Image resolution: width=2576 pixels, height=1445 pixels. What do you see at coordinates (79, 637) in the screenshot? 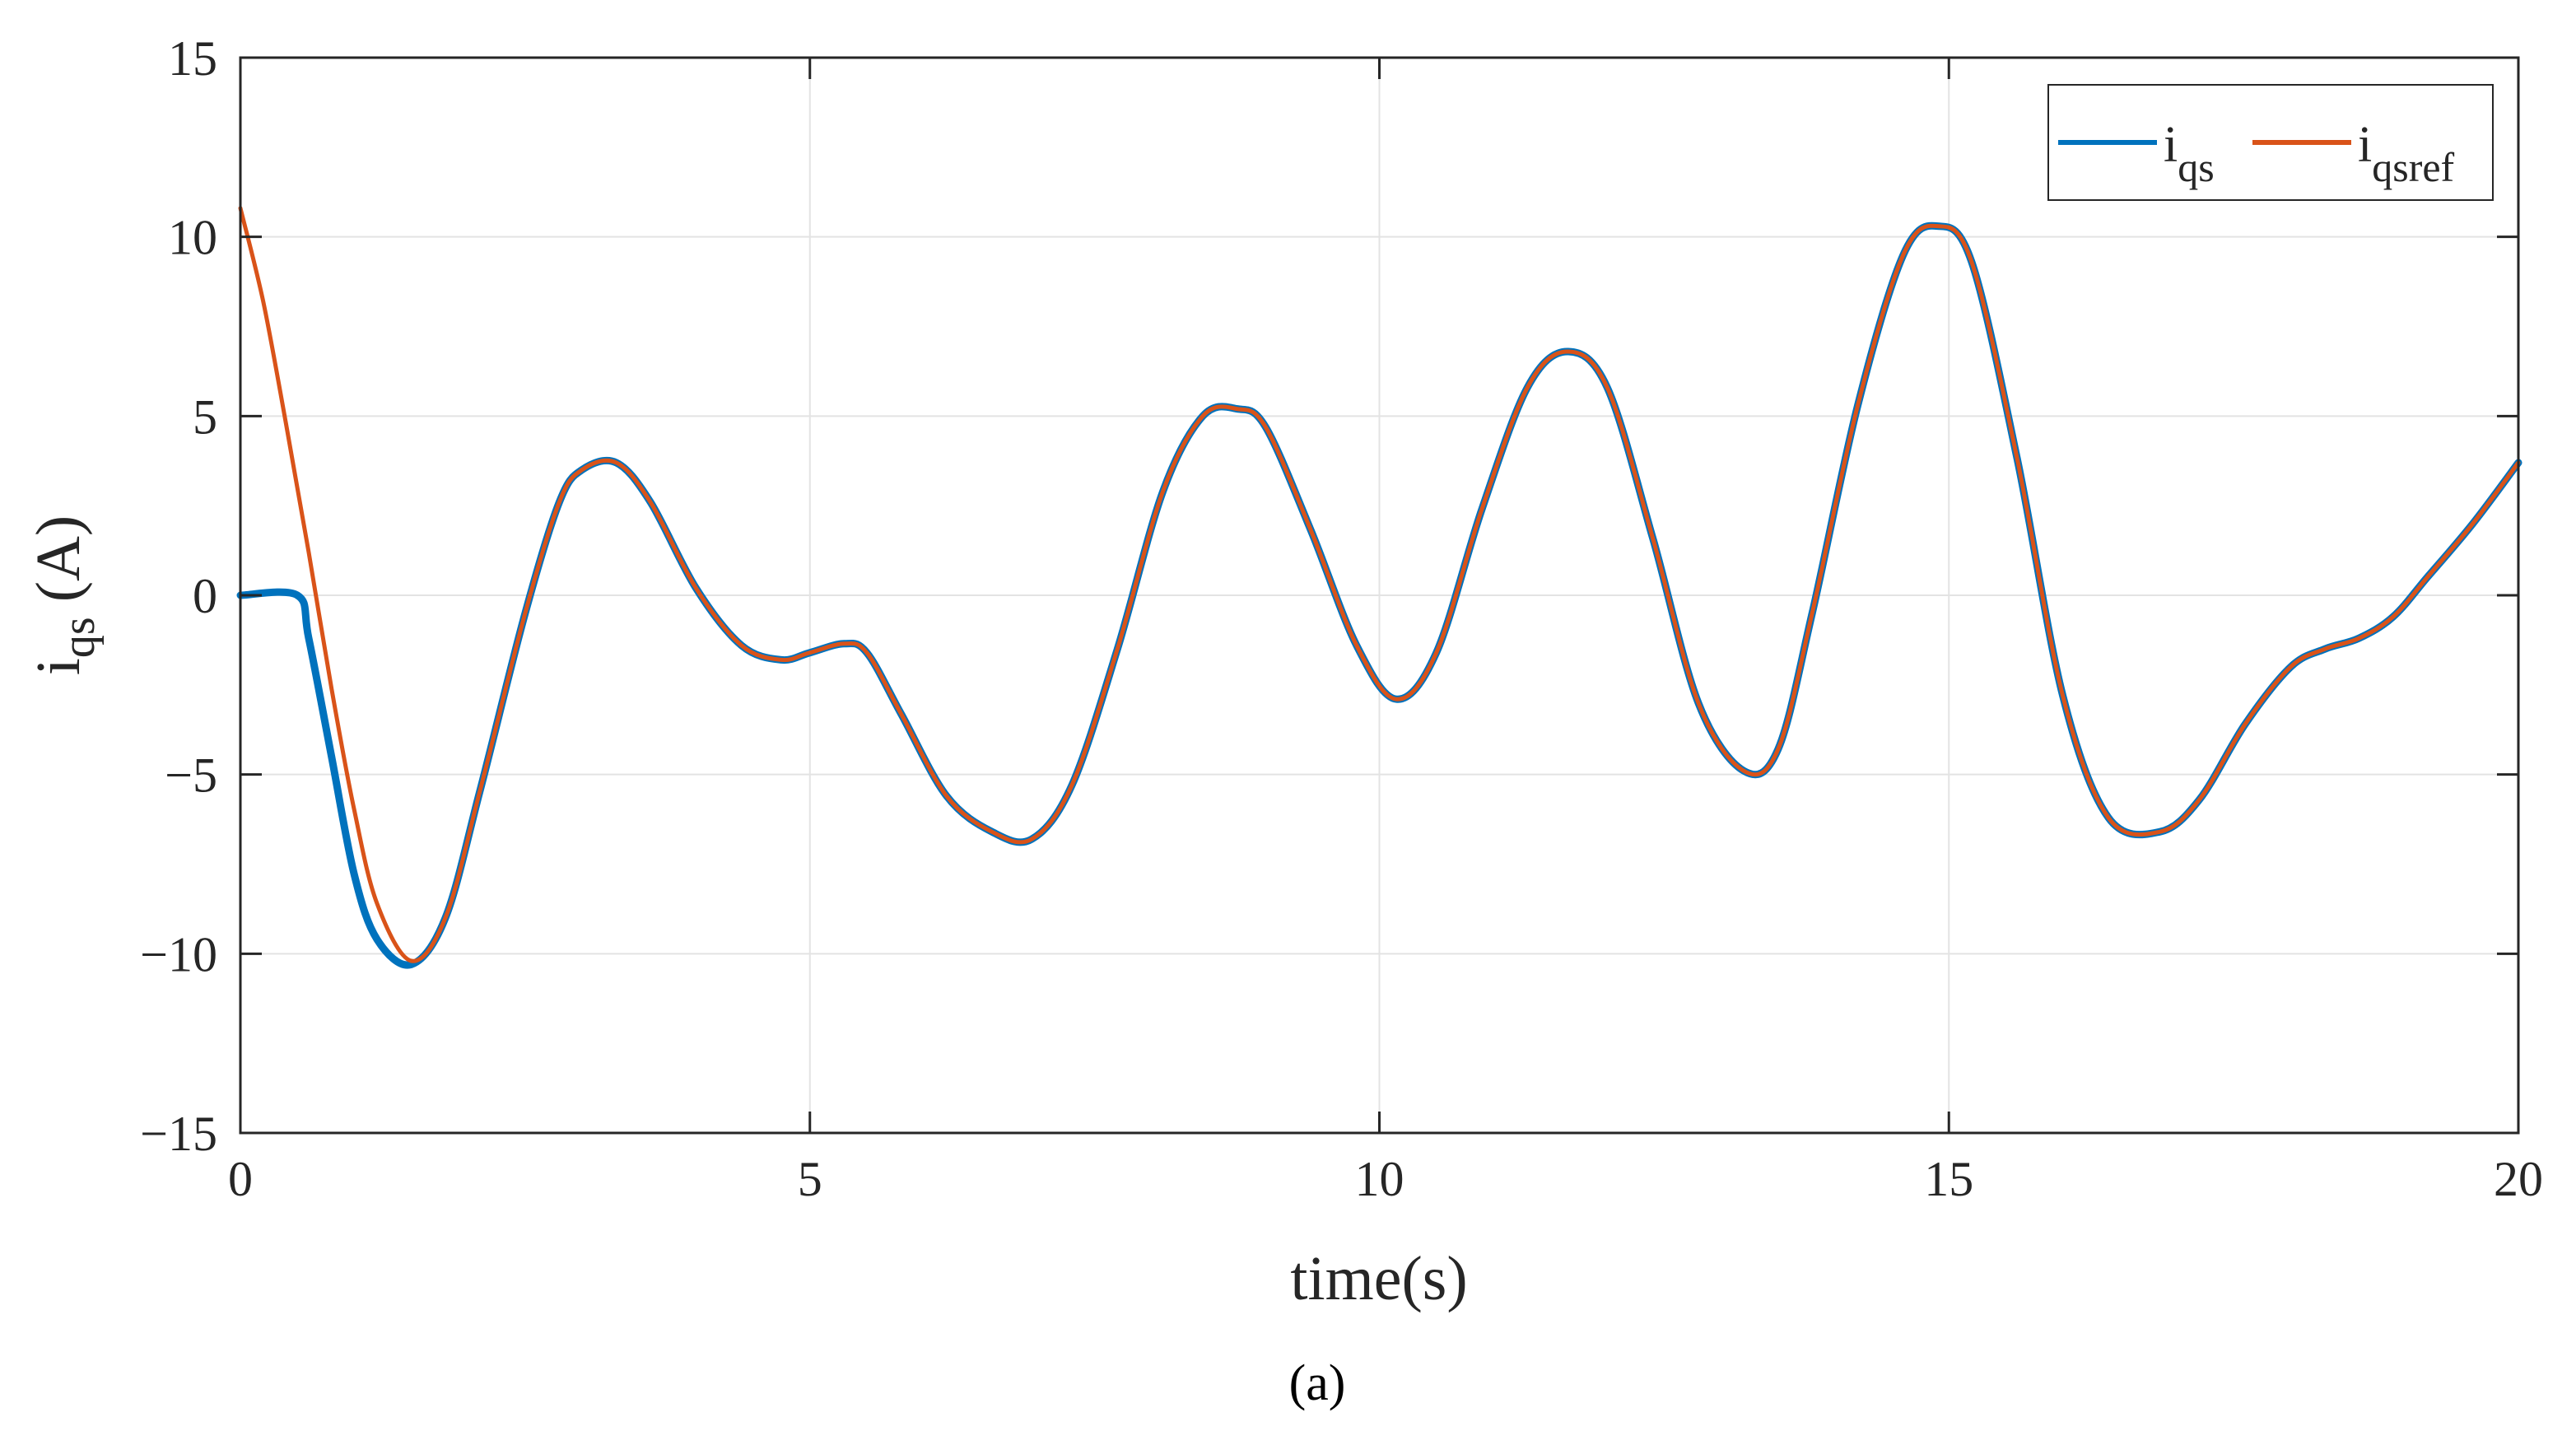
I see `y-axis-label-subscript: qs` at bounding box center [79, 637].